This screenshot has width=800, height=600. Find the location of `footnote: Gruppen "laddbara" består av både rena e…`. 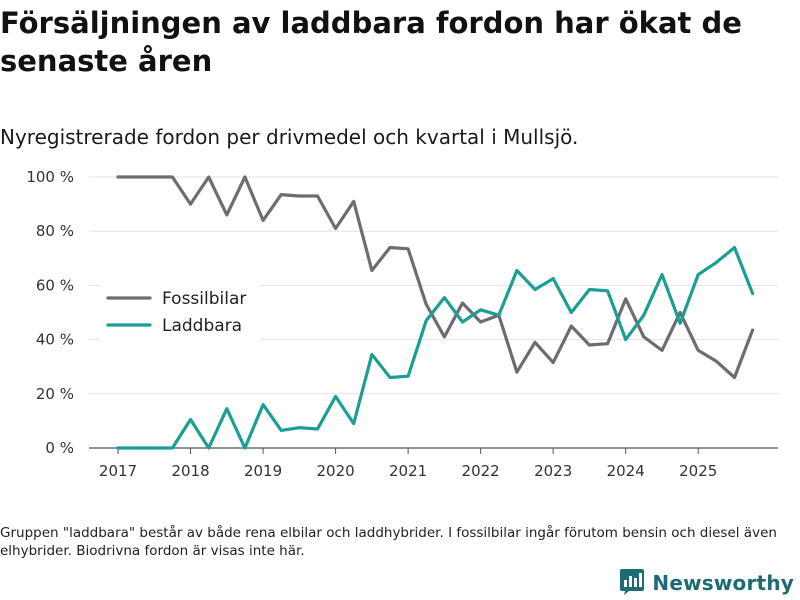

footnote: Gruppen "laddbara" består av både rena e… is located at coordinates (388, 542).